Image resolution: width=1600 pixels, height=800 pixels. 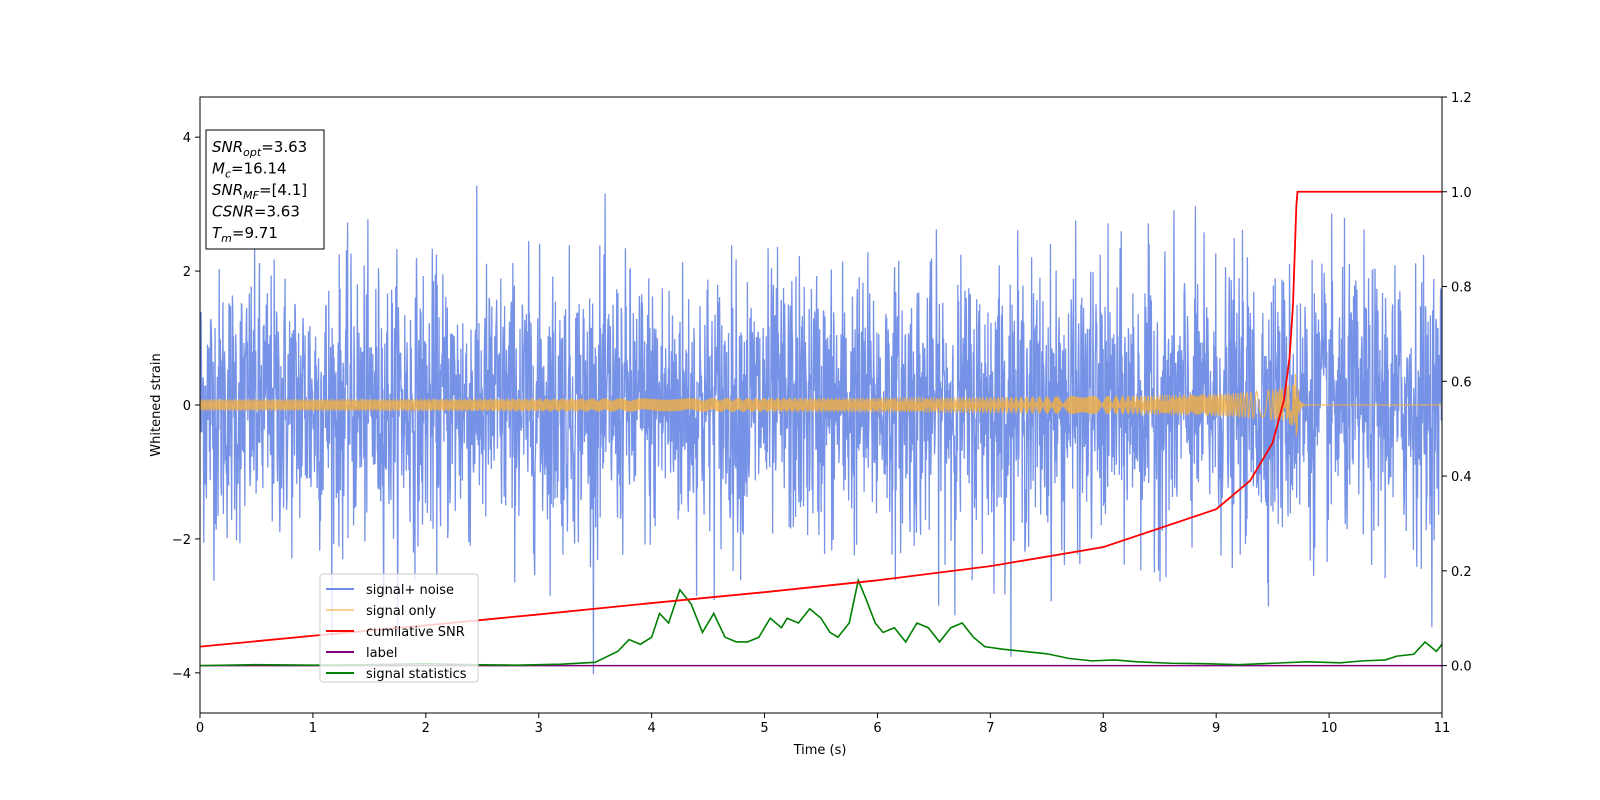 What do you see at coordinates (651, 728) in the screenshot?
I see `x-tick-label: 4` at bounding box center [651, 728].